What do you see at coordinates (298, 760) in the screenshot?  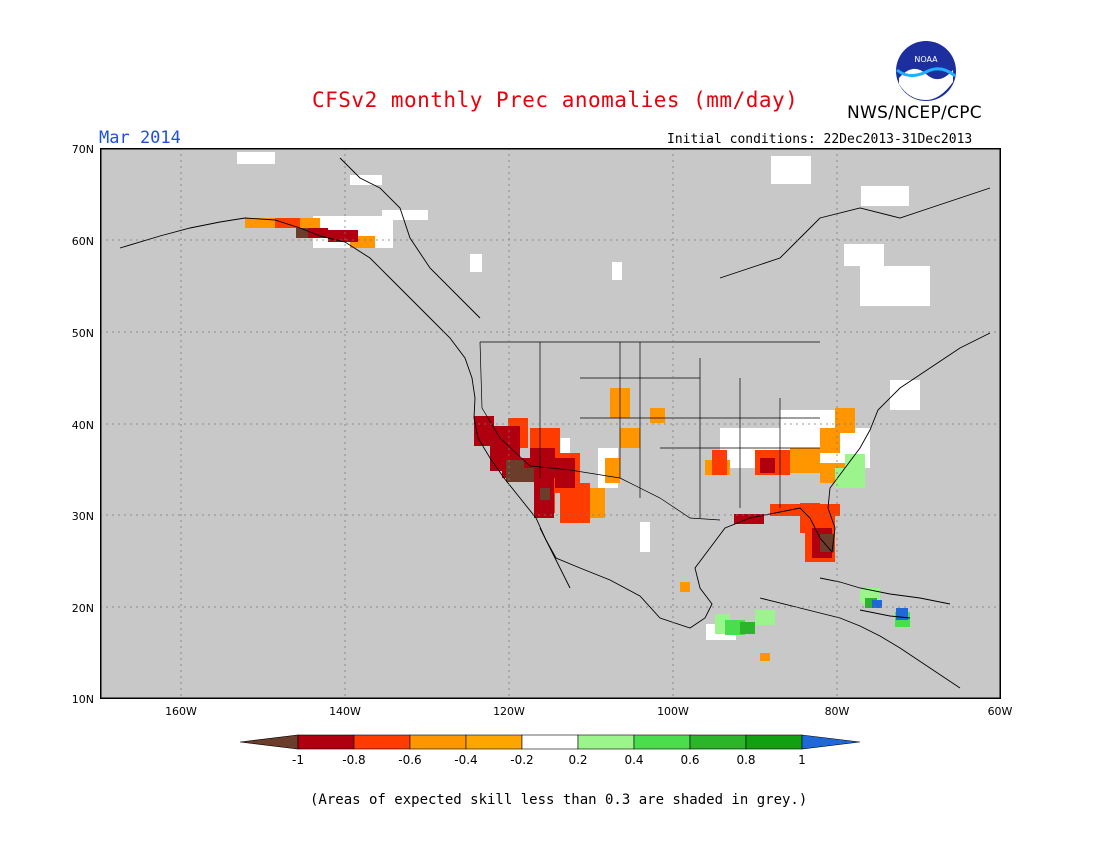 I see `colorbar-label: -1` at bounding box center [298, 760].